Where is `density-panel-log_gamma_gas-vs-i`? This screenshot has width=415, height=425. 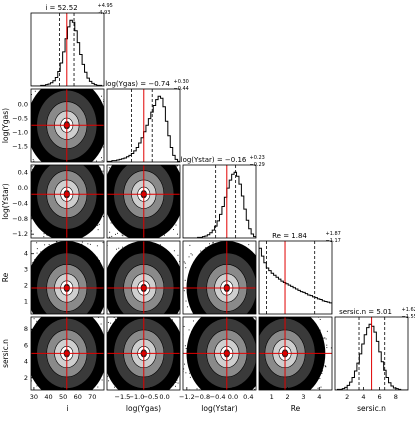 density-panel-log_gamma_gas-vs-i is located at coordinates (67, 125).